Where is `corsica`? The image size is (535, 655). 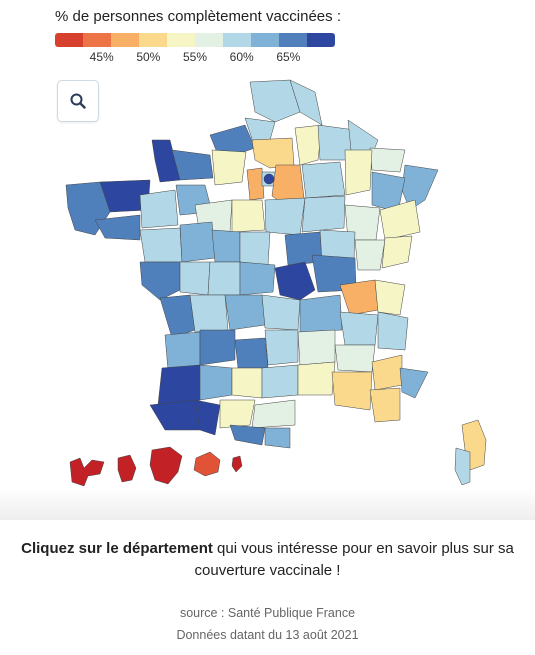
corsica is located at coordinates (470, 452).